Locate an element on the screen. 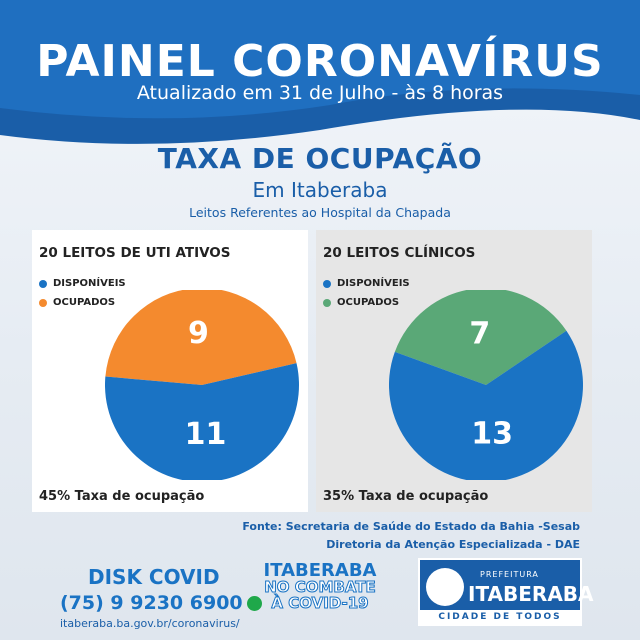 This screenshot has width=640, height=640. whatsapp-icon is located at coordinates (254, 603).